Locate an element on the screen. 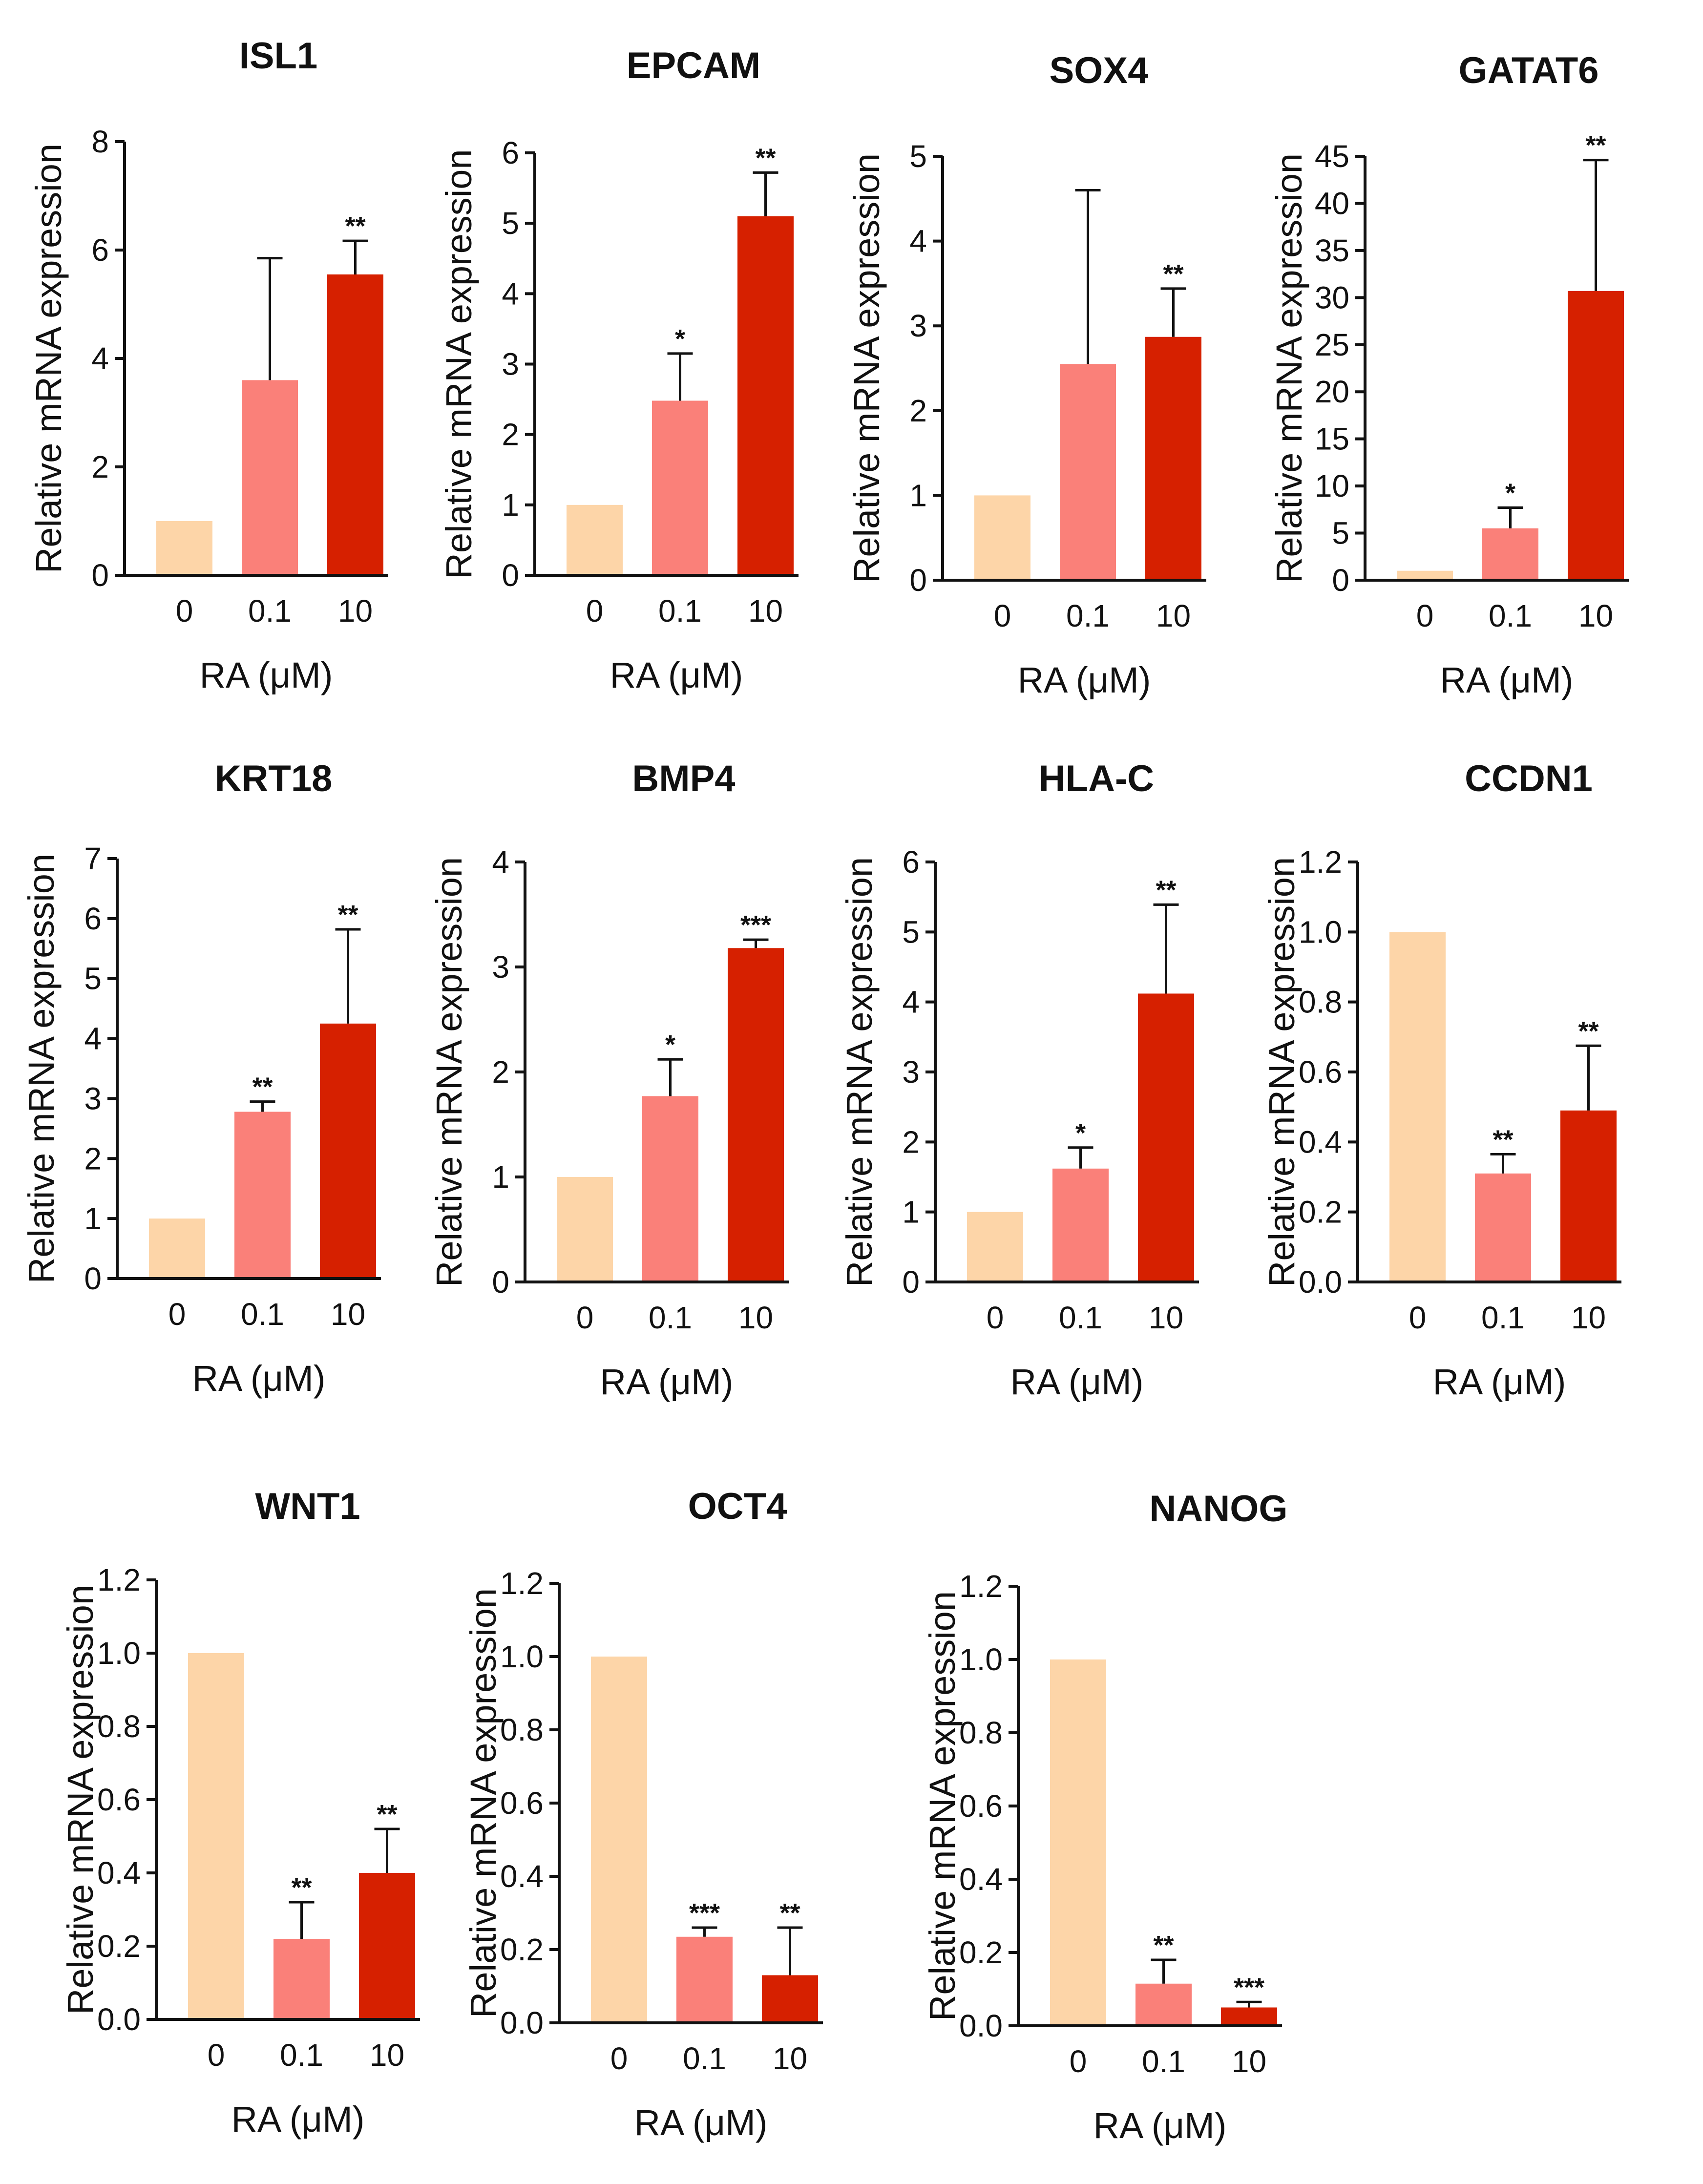 This screenshot has height=2184, width=1703. chart-title: HLA-C is located at coordinates (1097, 778).